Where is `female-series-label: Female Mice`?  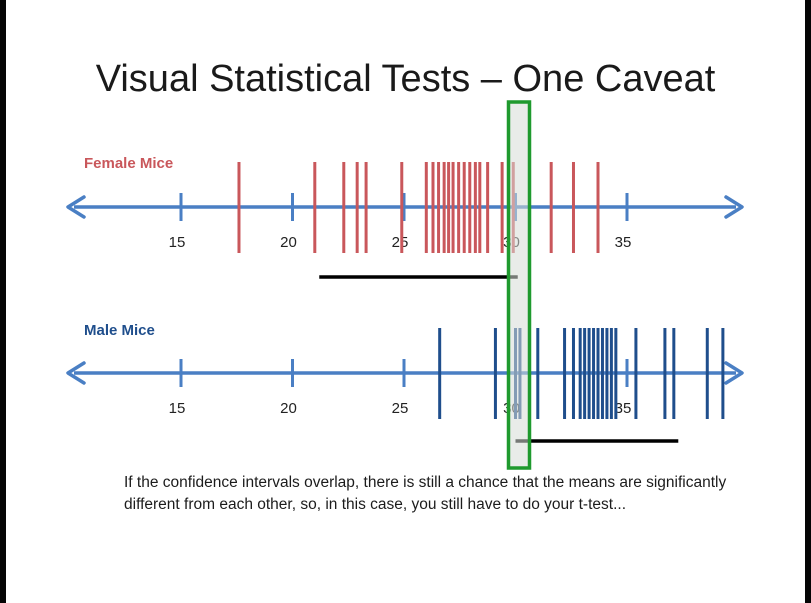 female-series-label: Female Mice is located at coordinates (128, 163).